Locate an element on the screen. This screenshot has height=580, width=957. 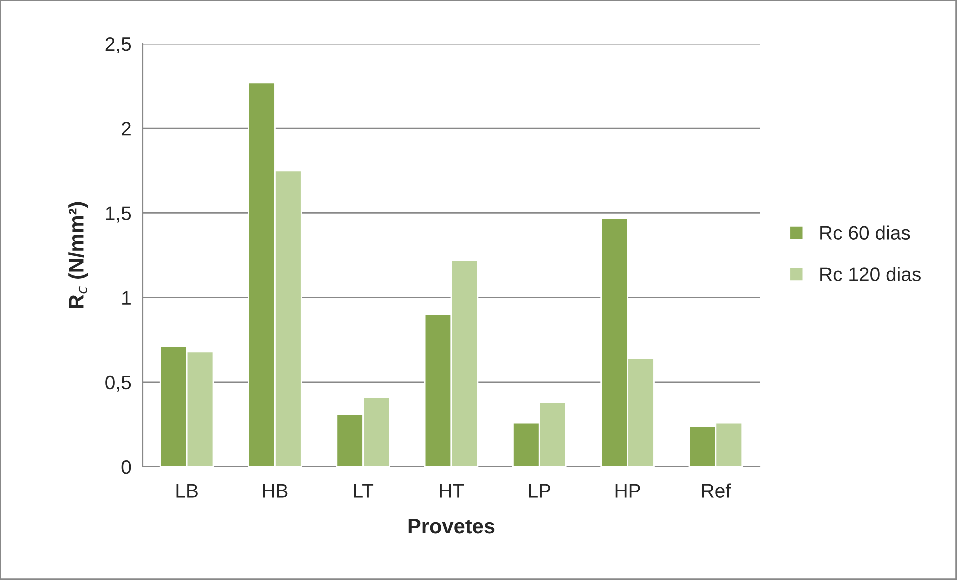
y-tick-label: 1 is located at coordinates (126, 298).